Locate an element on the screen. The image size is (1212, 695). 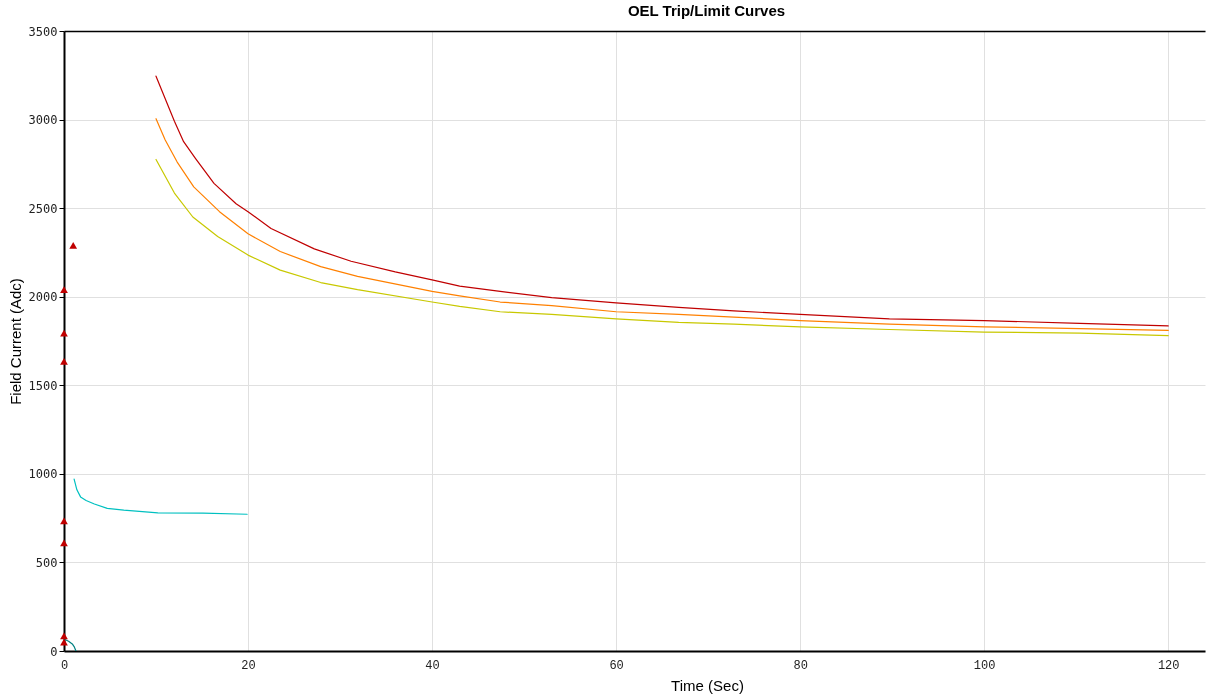
y-axis-title: Field Current (Adc) is located at coordinates (15, 341).